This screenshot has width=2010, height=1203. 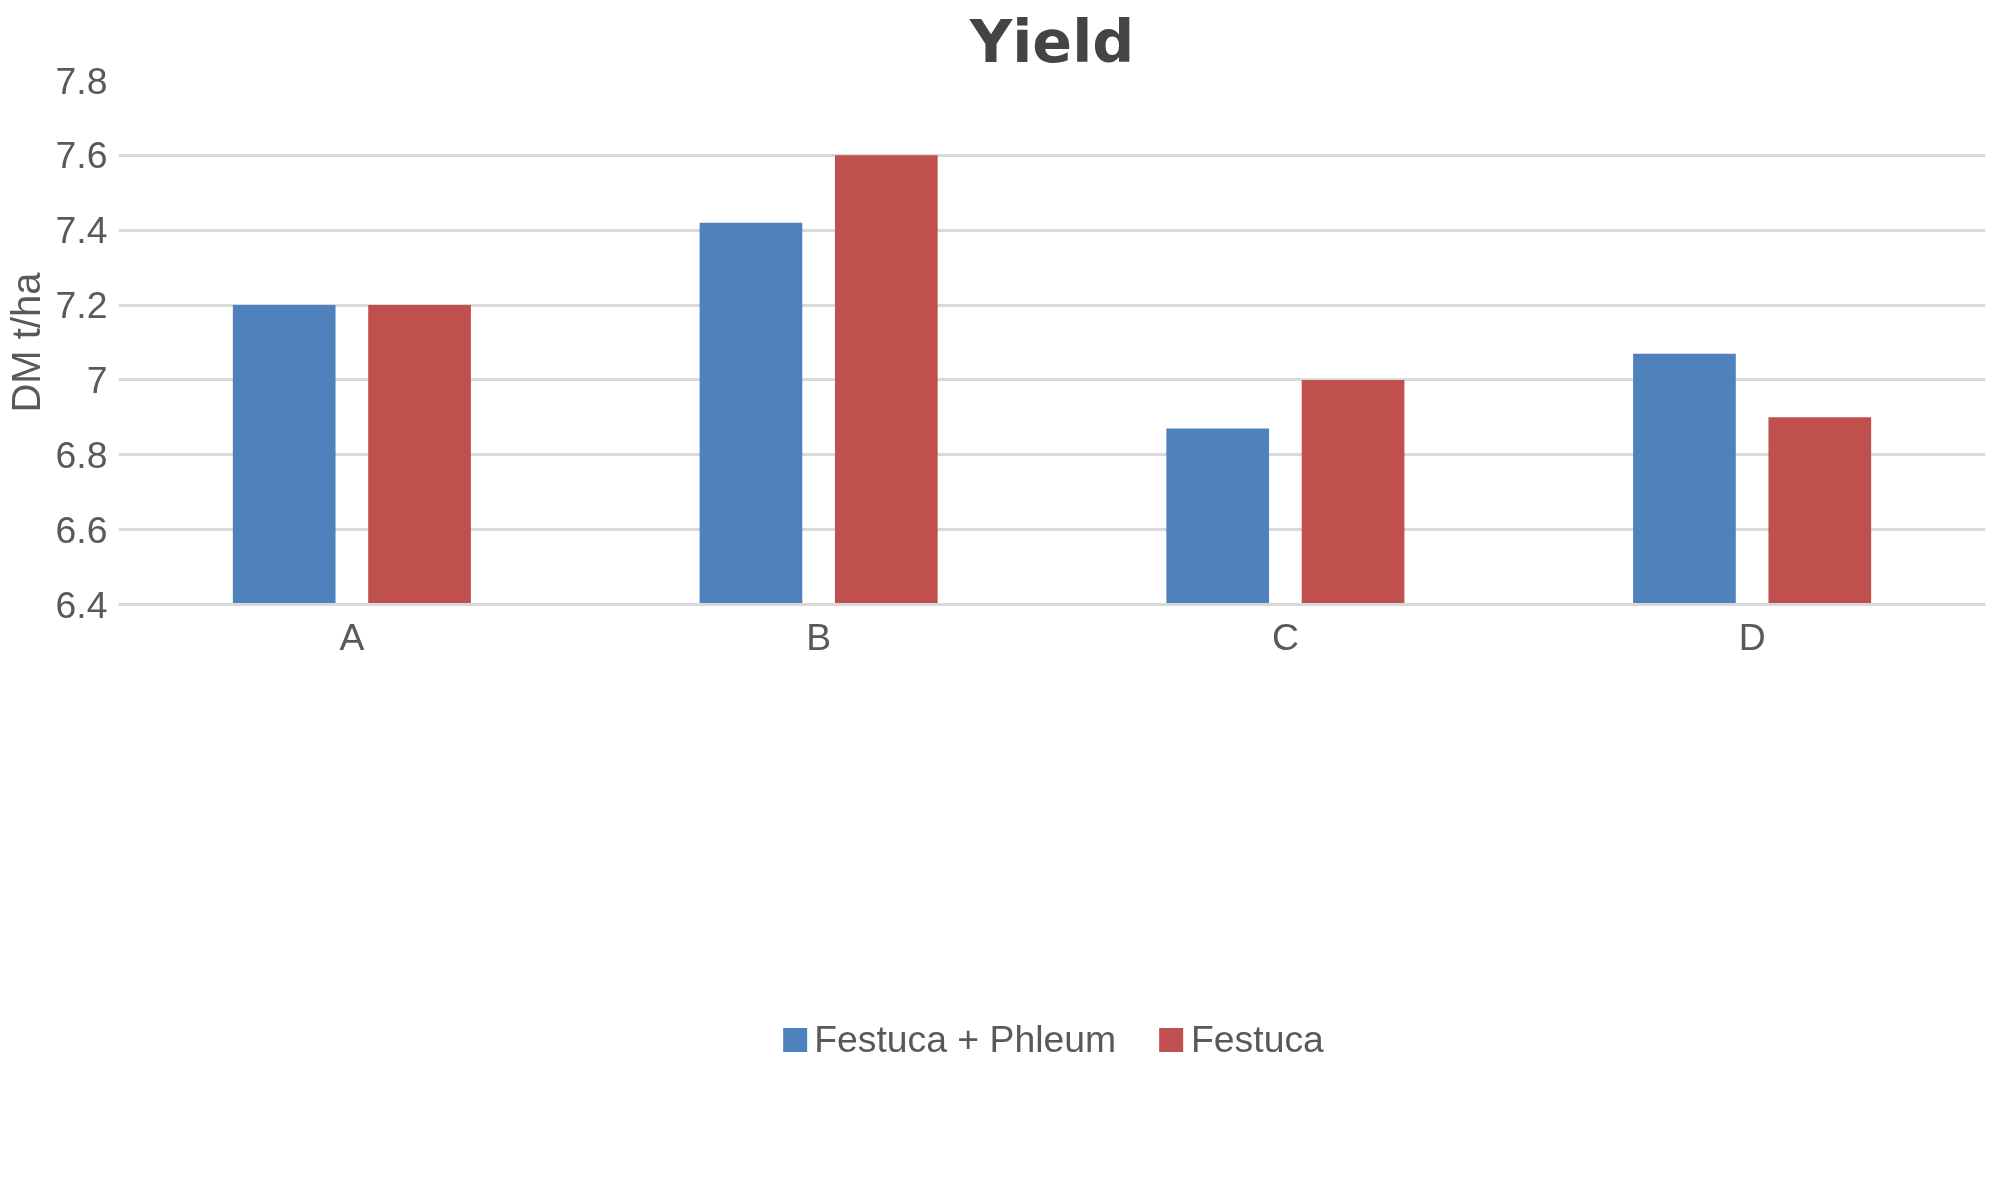 What do you see at coordinates (819, 636) in the screenshot?
I see `x-tick-label: B` at bounding box center [819, 636].